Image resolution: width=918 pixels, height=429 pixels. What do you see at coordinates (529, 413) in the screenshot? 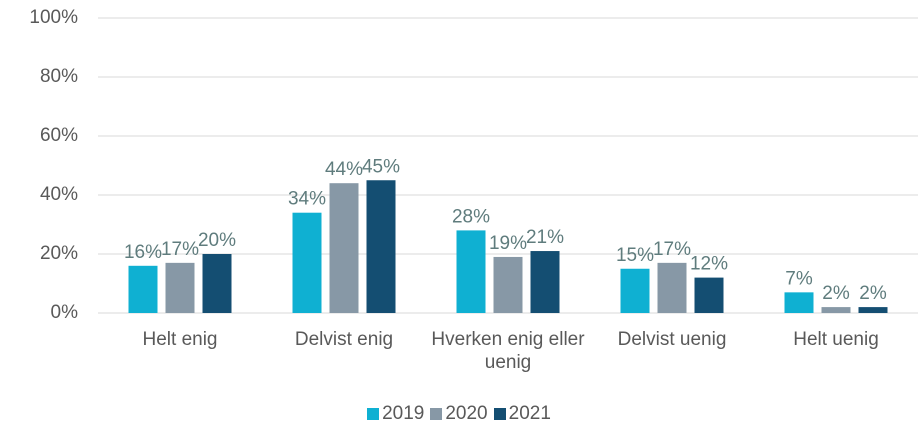
I see `legend-label: 2021` at bounding box center [529, 413].